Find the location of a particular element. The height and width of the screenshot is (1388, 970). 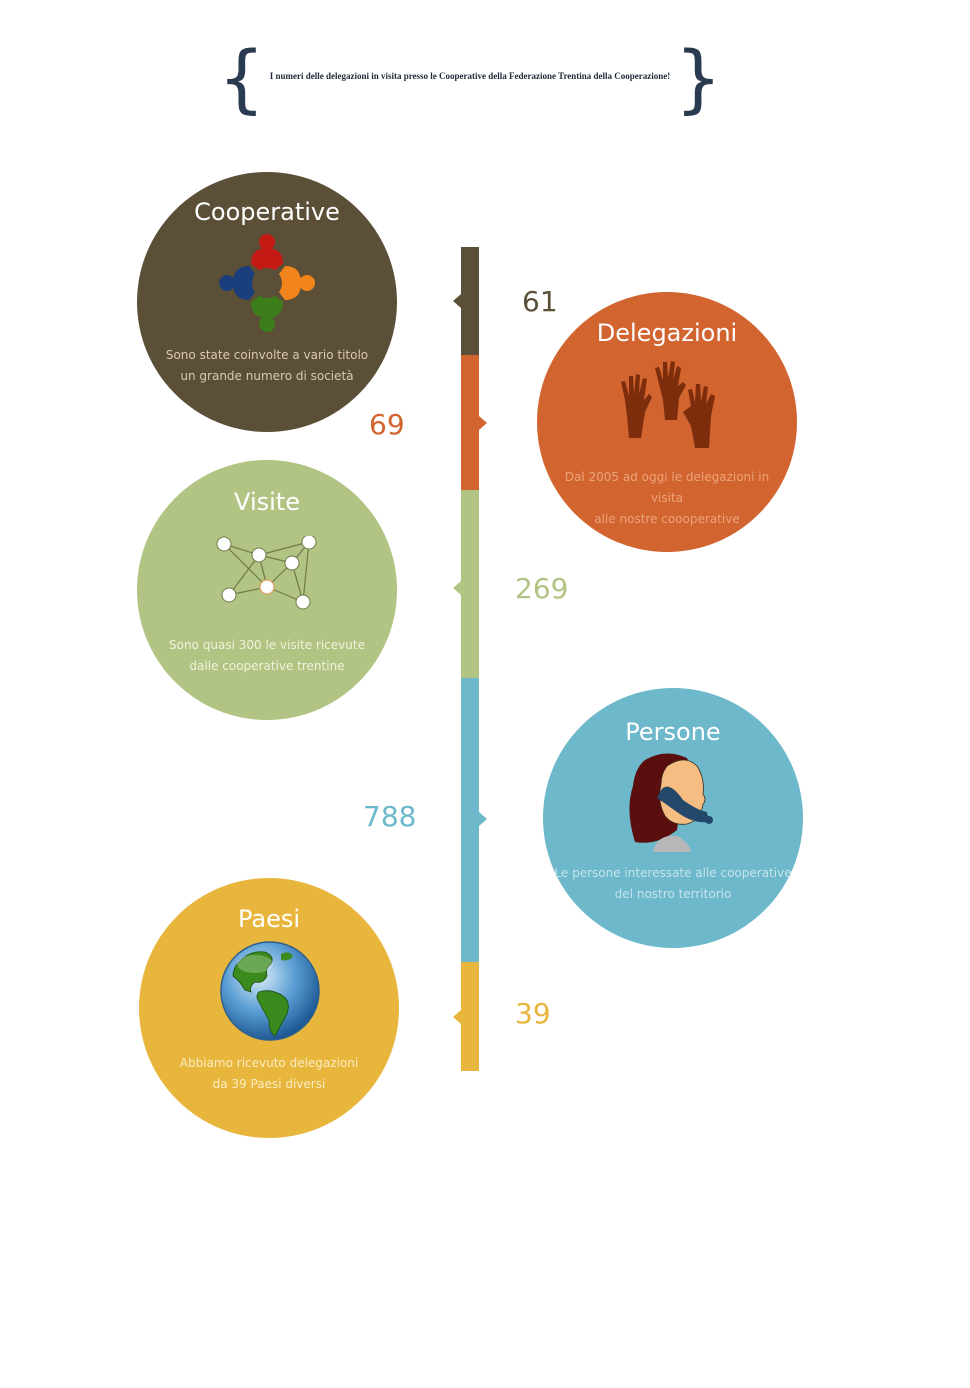

timeline-segment-visite is located at coordinates (466, 584).